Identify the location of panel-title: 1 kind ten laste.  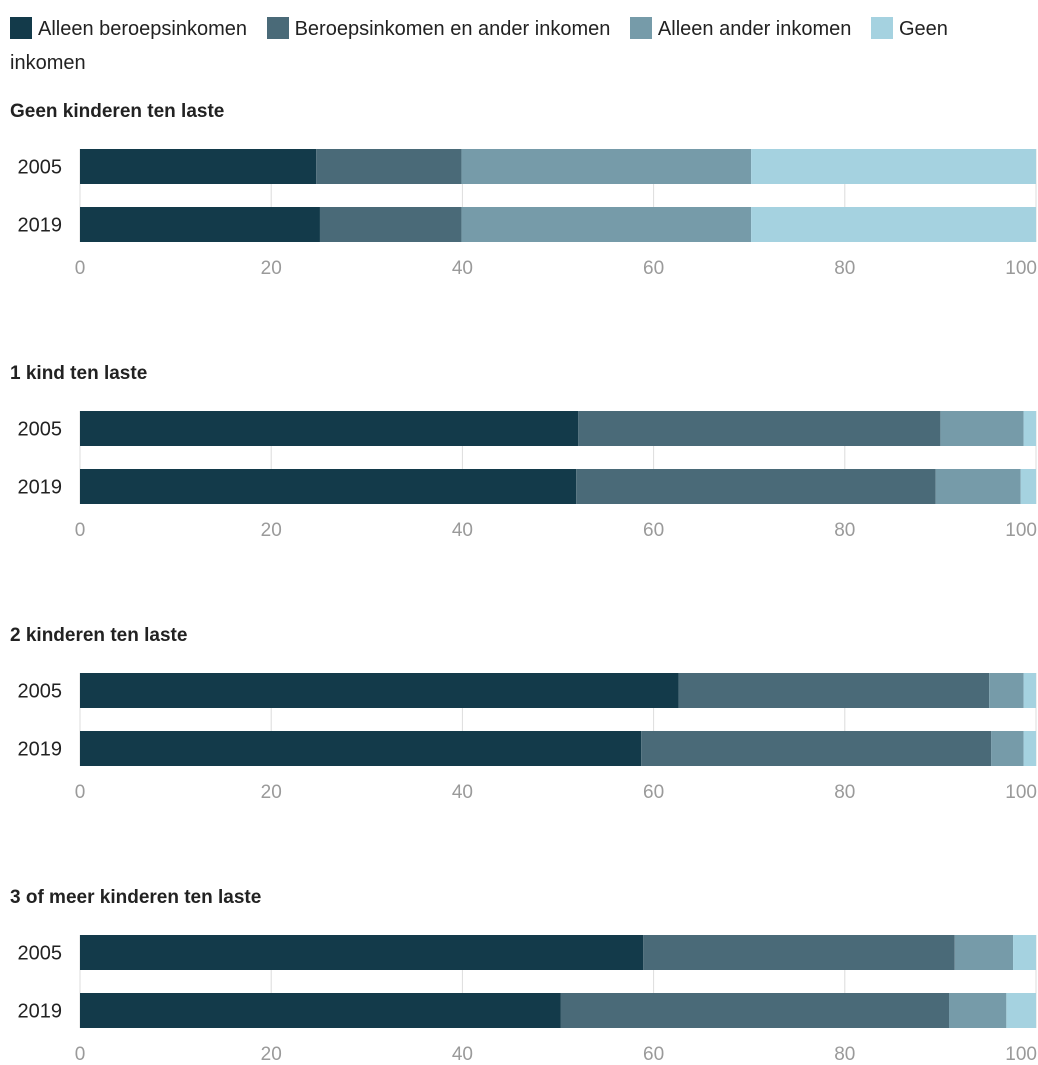
(78, 373).